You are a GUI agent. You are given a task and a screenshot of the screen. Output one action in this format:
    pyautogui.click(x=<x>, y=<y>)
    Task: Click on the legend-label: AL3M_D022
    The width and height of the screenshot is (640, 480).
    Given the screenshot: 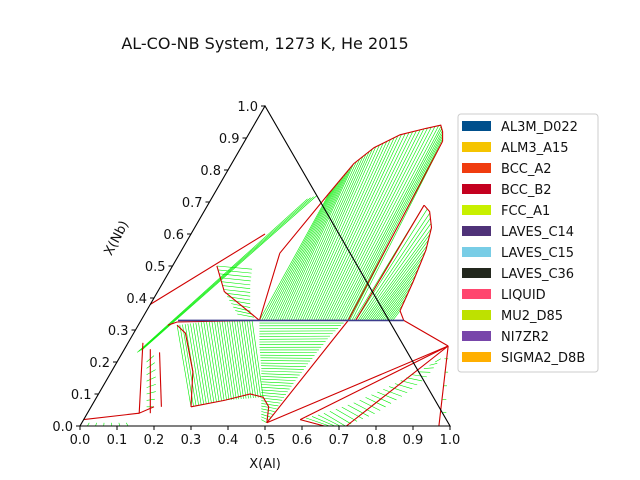 What is the action you would take?
    pyautogui.click(x=539, y=127)
    